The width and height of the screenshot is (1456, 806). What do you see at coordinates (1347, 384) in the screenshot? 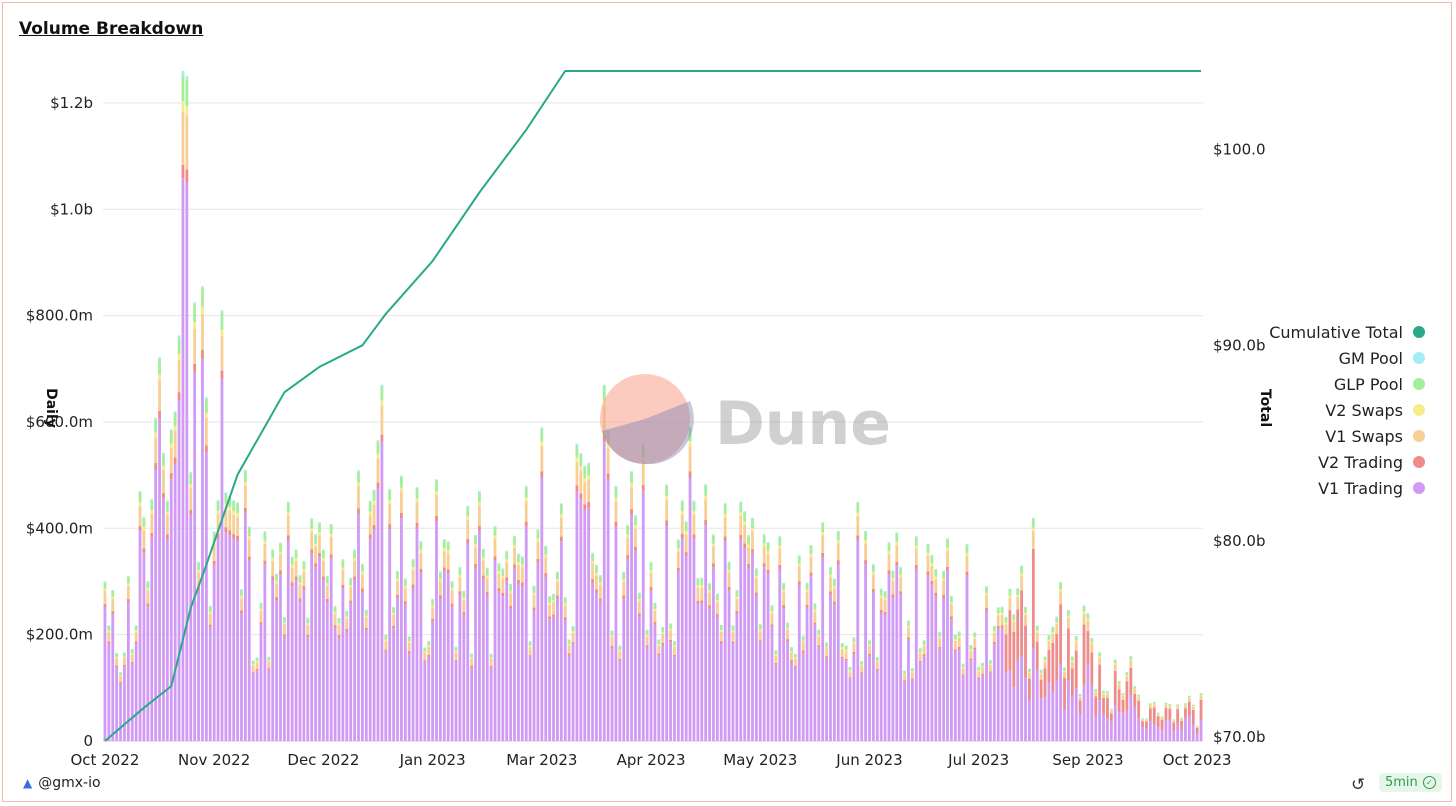
I see `legend-item: GLP Pool` at bounding box center [1347, 384].